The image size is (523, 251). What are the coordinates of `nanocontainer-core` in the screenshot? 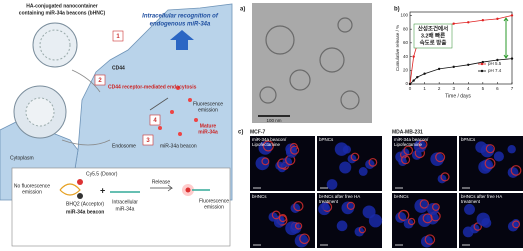 It's located at (55, 45).